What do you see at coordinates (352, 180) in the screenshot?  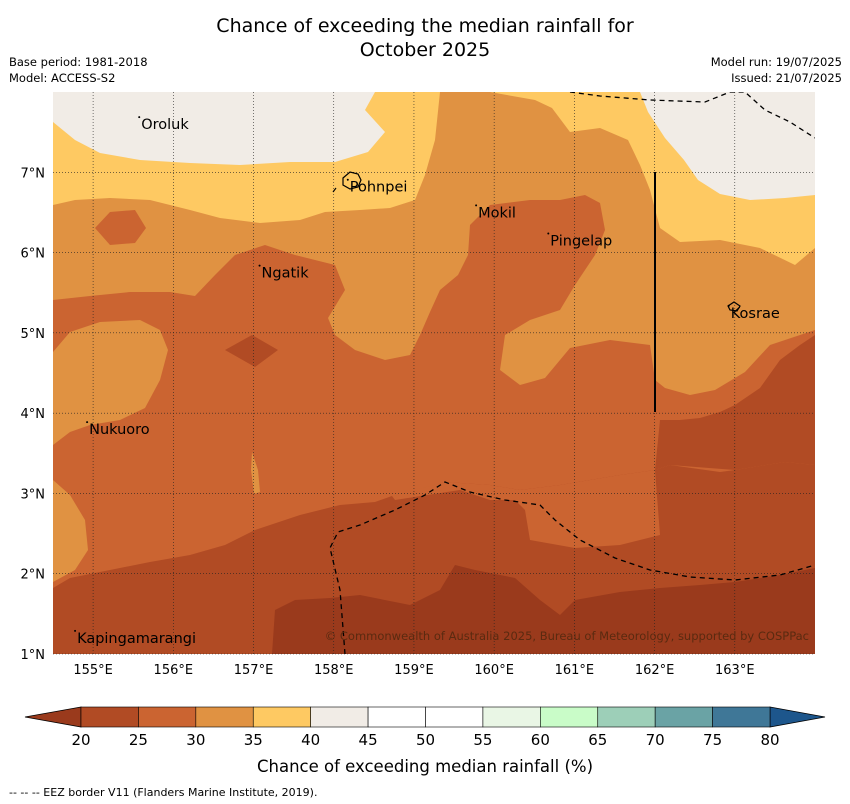 I see `pohnpei-island` at bounding box center [352, 180].